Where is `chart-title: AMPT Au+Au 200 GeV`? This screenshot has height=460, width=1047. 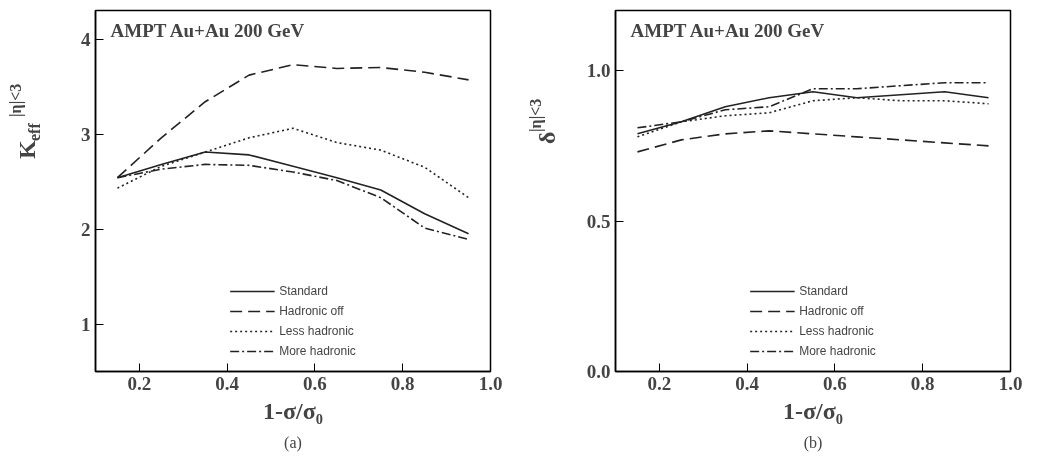 chart-title: AMPT Au+Au 200 GeV is located at coordinates (207, 30).